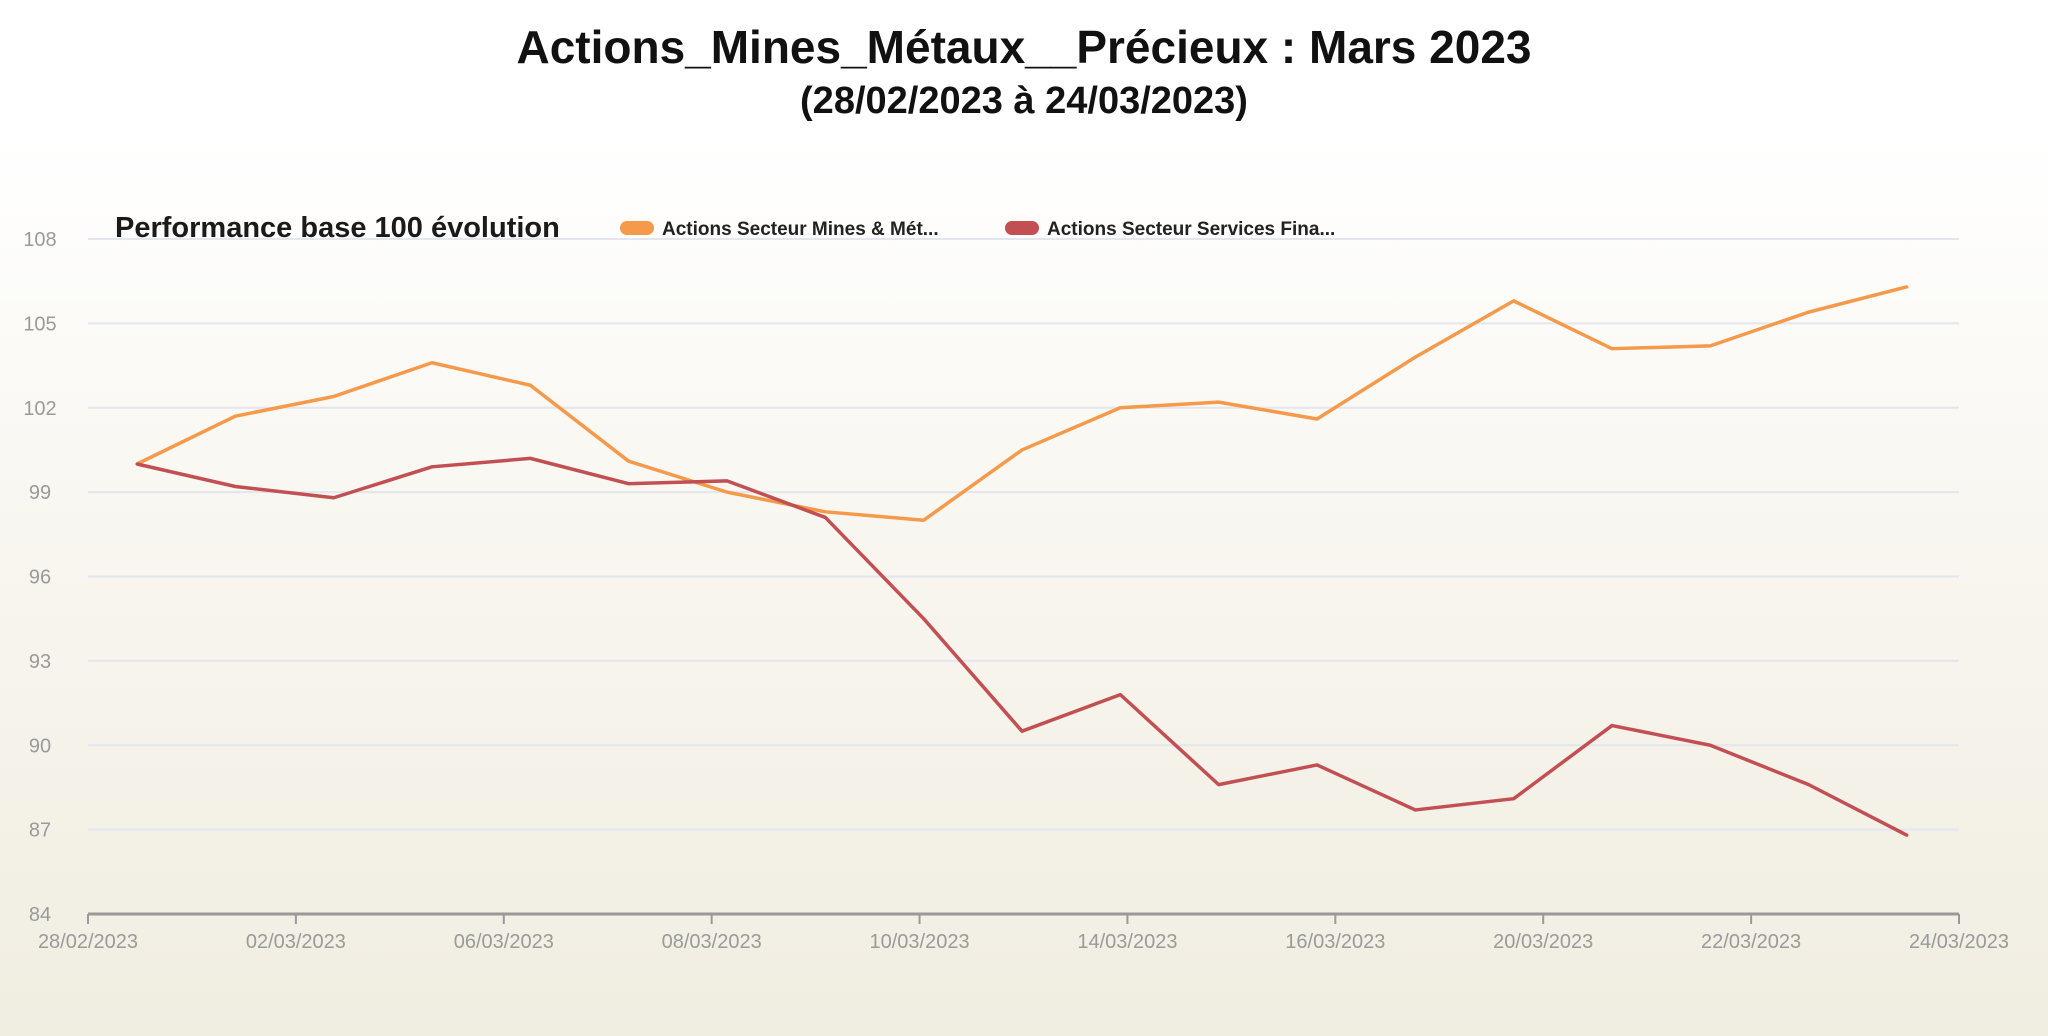 The width and height of the screenshot is (2048, 1036). Describe the element at coordinates (504, 942) in the screenshot. I see `x-tick-label: 06/03/2023` at that location.